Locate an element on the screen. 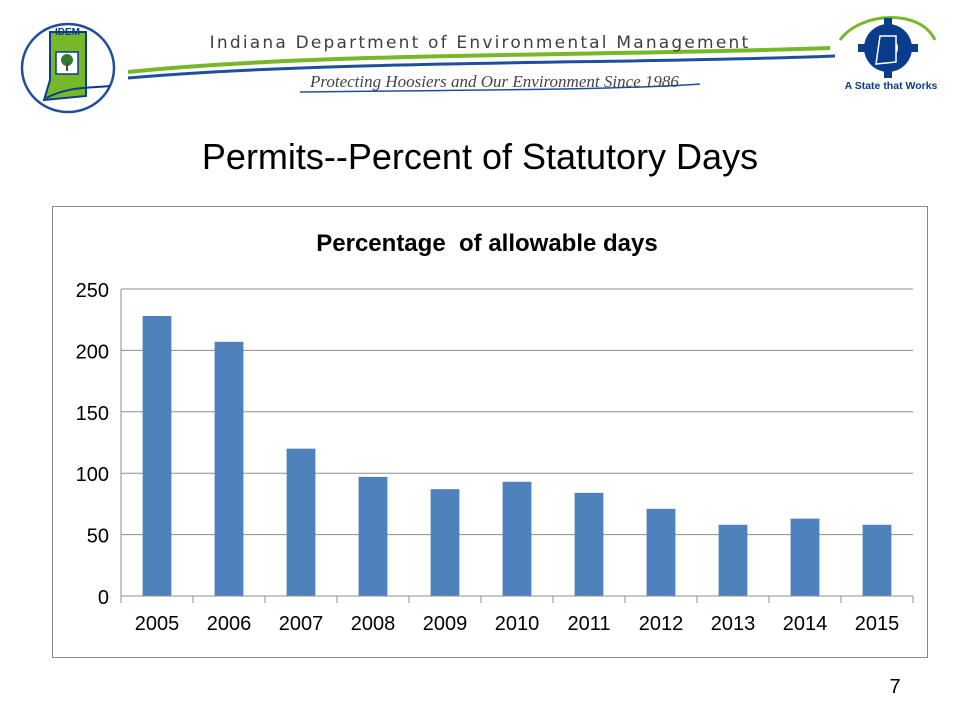  y-tick-label: 0 is located at coordinates (103, 598).